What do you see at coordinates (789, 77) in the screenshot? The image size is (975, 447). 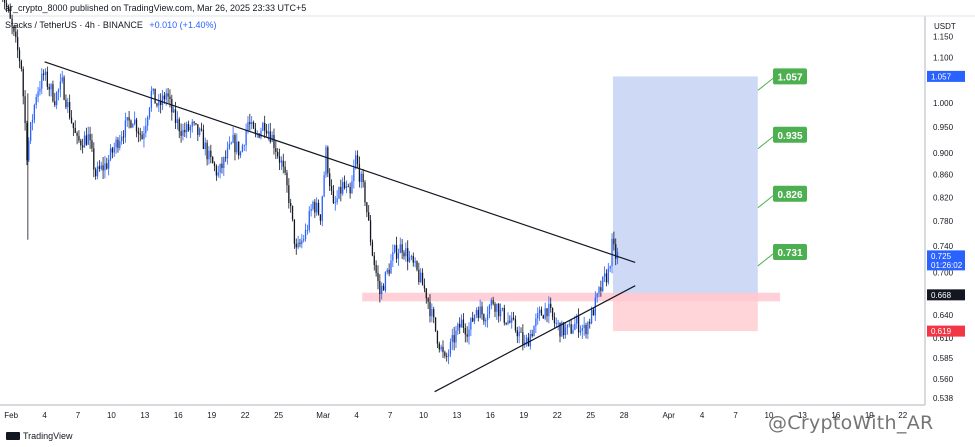 I see `target-label: 1.057` at bounding box center [789, 77].